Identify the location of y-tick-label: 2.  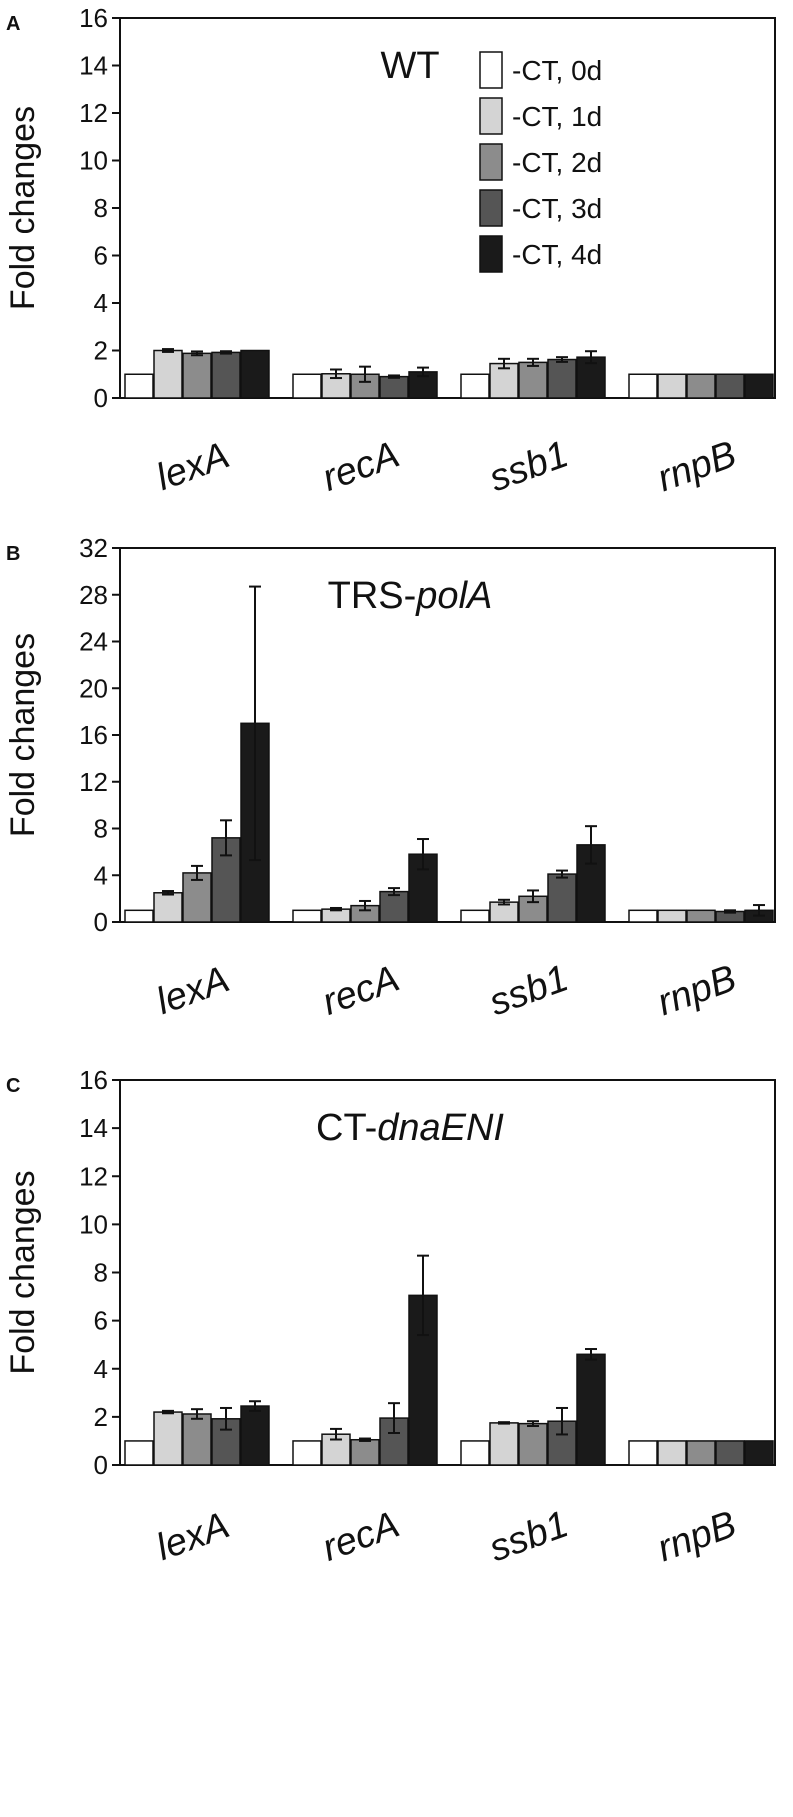
(101, 1417).